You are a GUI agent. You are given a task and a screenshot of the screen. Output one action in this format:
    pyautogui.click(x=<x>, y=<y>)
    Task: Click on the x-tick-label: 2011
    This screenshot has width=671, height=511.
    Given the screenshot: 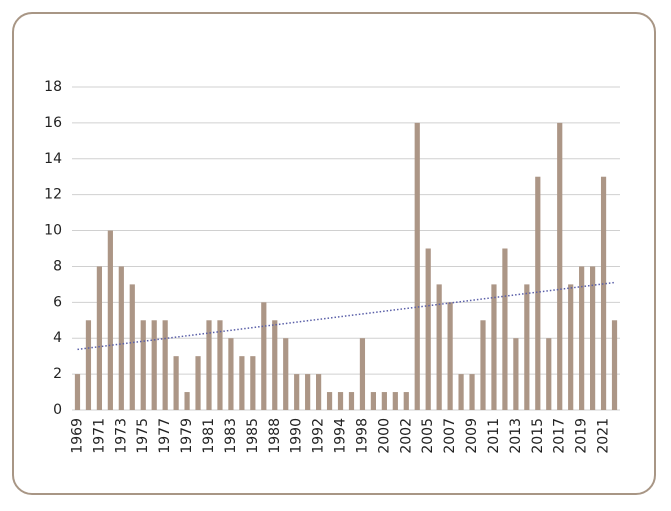 What is the action you would take?
    pyautogui.click(x=494, y=436)
    